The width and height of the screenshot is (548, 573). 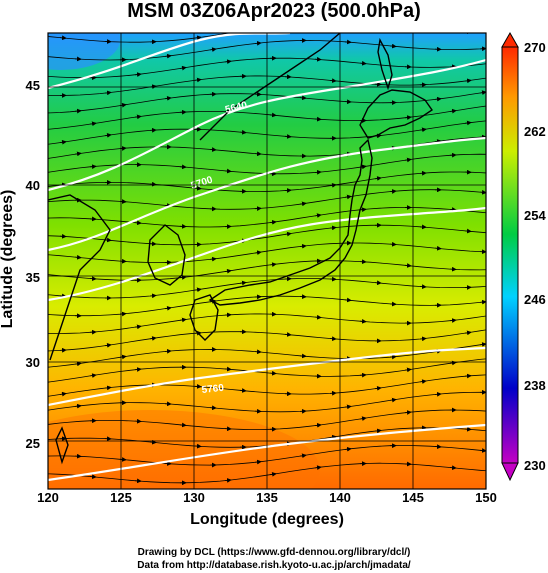 What do you see at coordinates (510, 472) in the screenshot?
I see `colorbar-bottom-arrow` at bounding box center [510, 472].